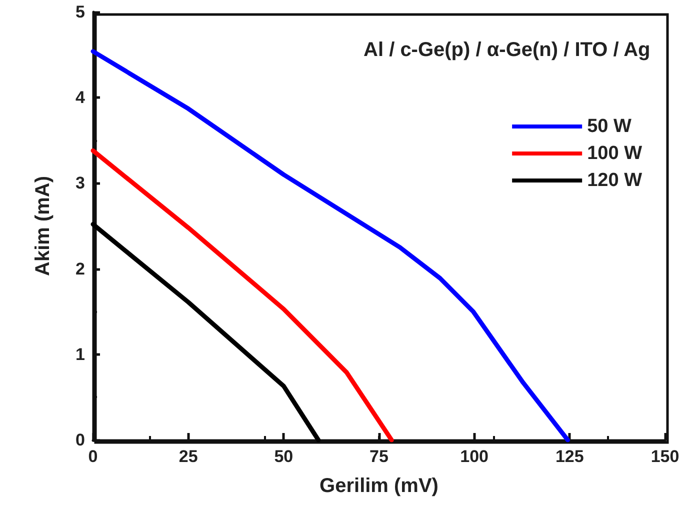  Describe the element at coordinates (665, 456) in the screenshot. I see `x-tick-label: 150` at that location.